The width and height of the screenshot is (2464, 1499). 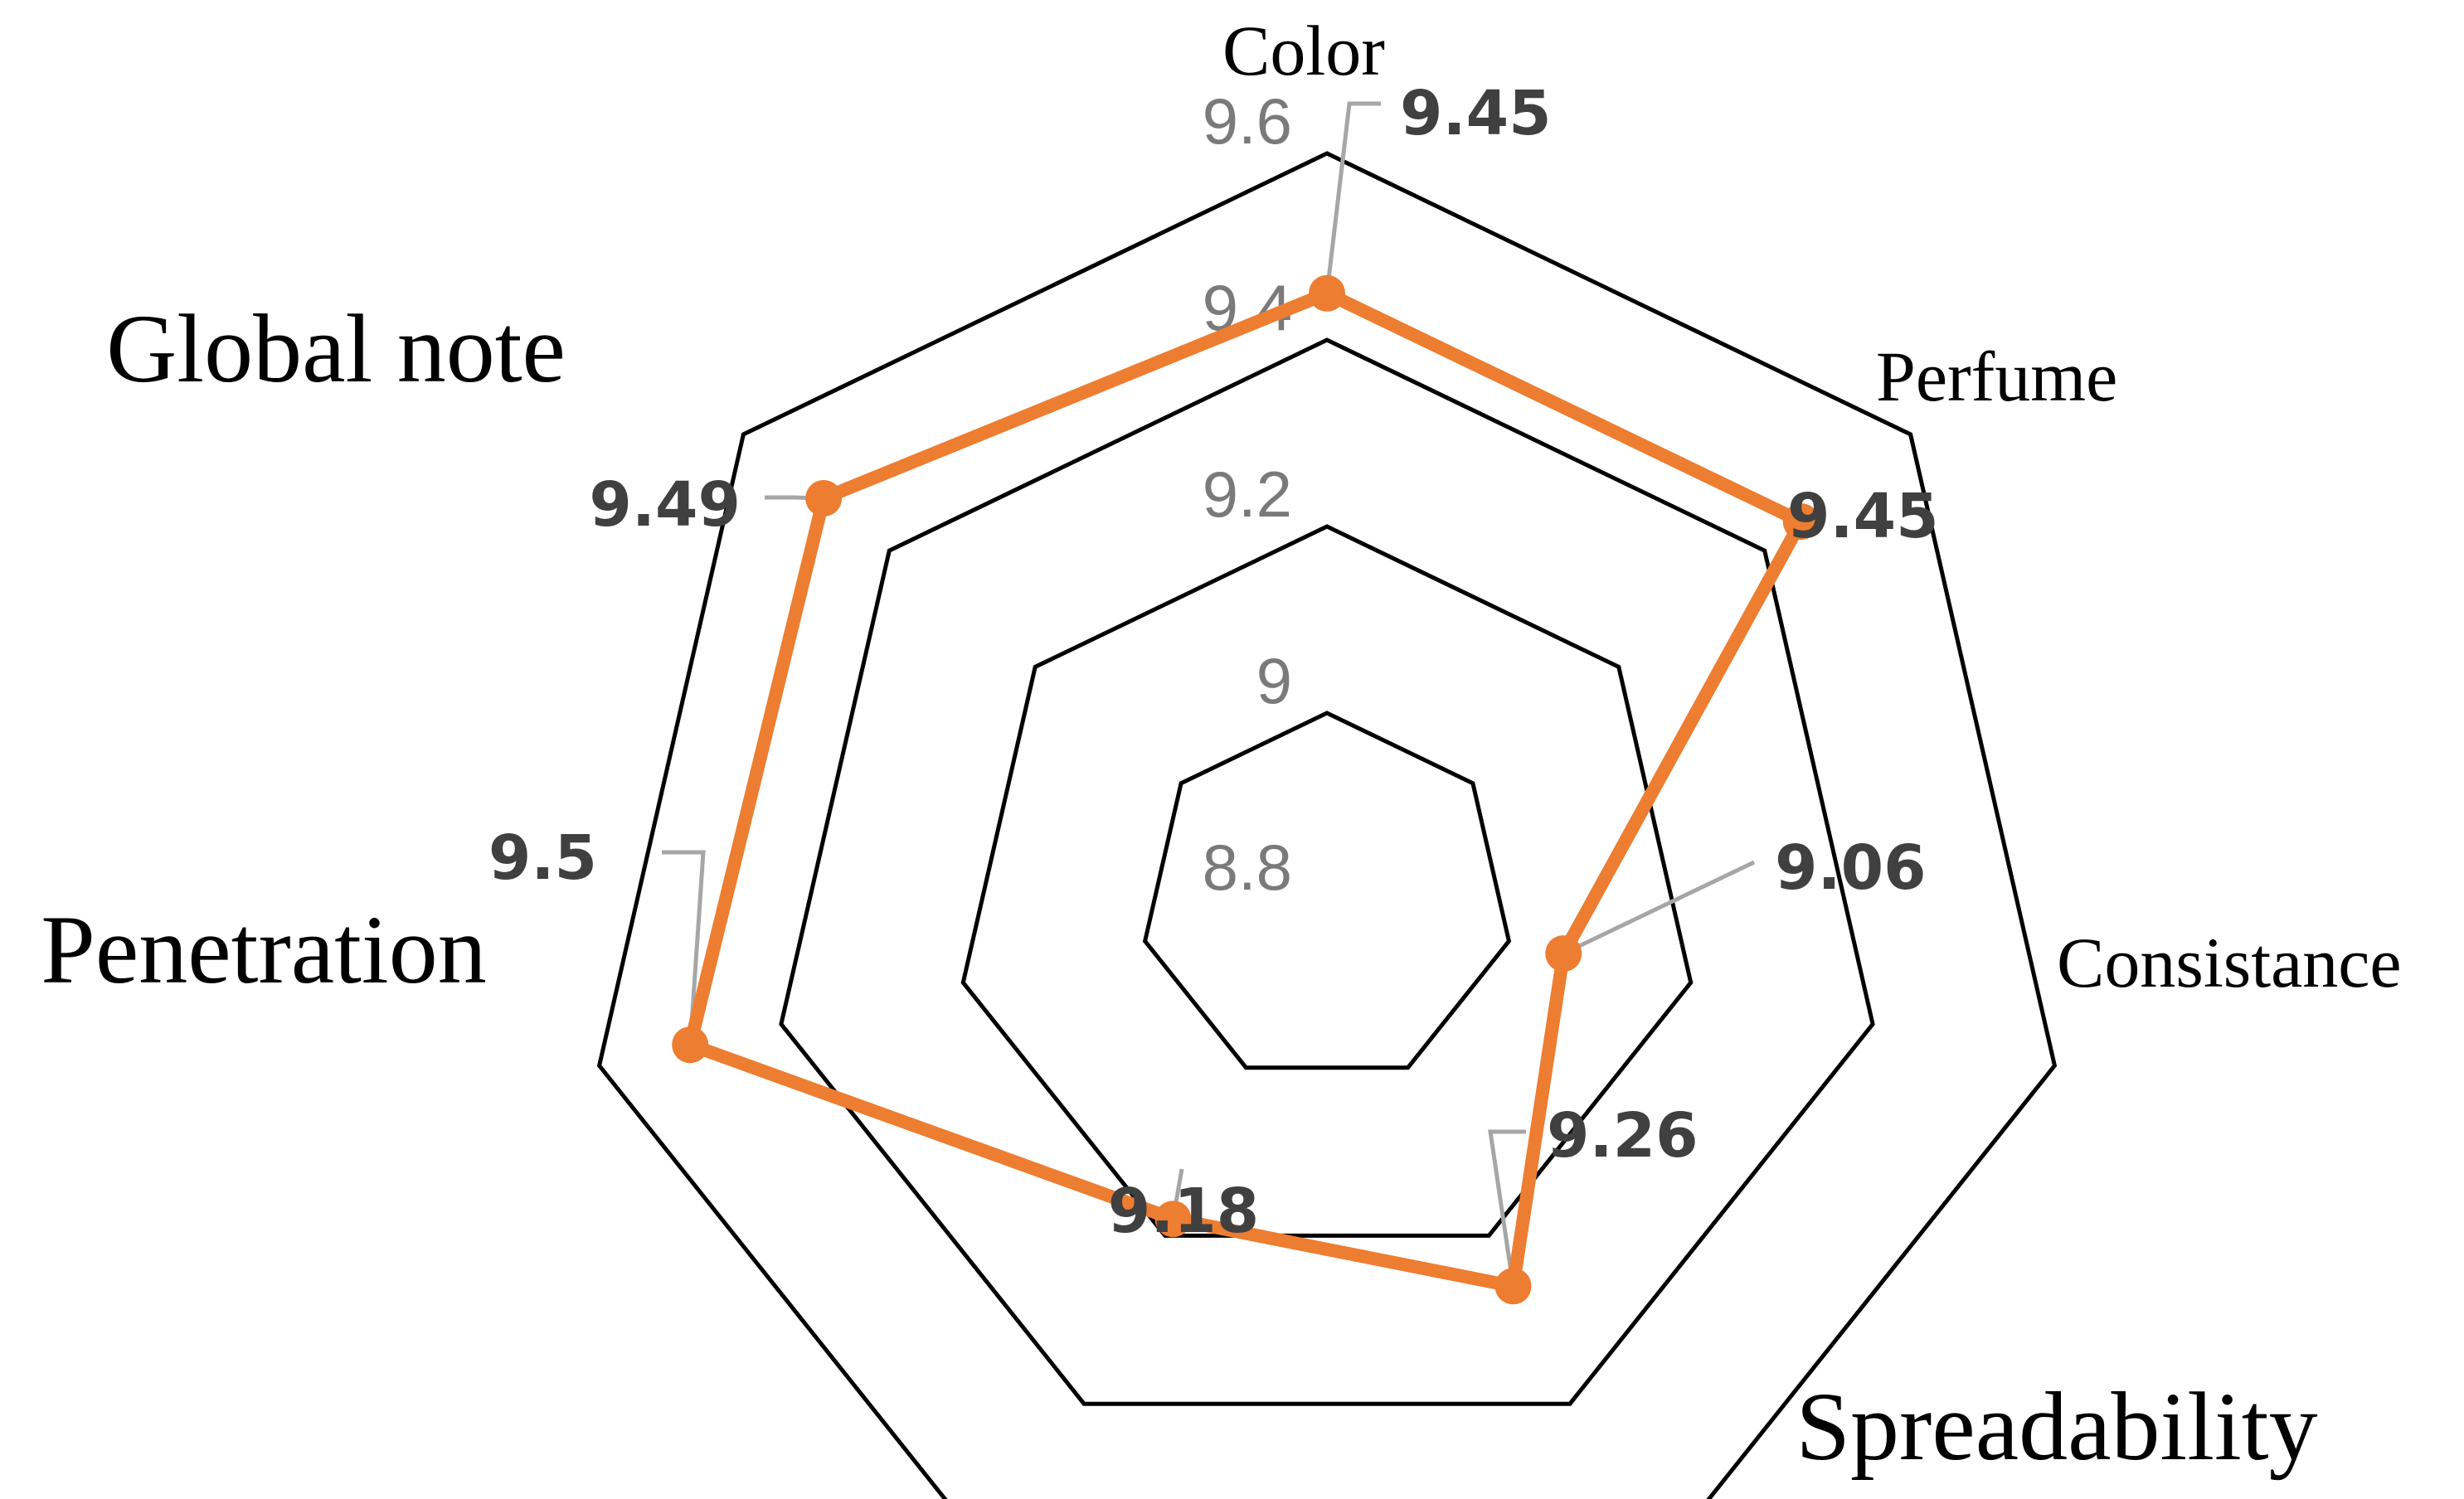 I want to click on data-label-4: 9.18, so click(x=1184, y=1211).